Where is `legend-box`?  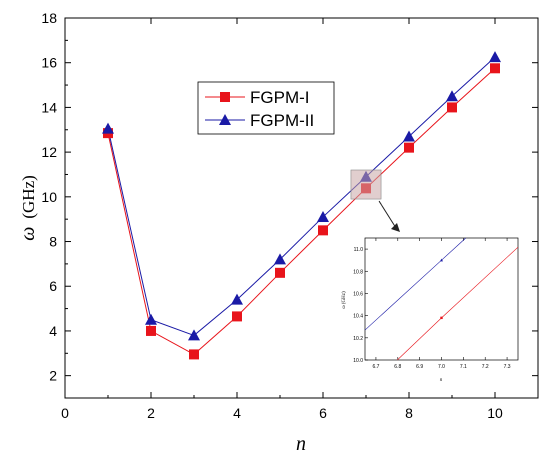 legend-box is located at coordinates (266, 108).